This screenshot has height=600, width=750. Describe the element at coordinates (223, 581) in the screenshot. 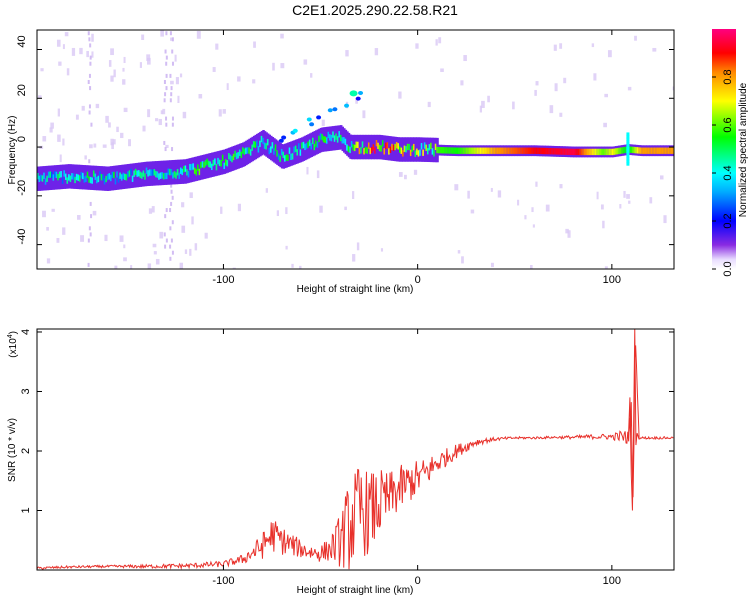

I see `snr-x-tick-label: -100` at that location.